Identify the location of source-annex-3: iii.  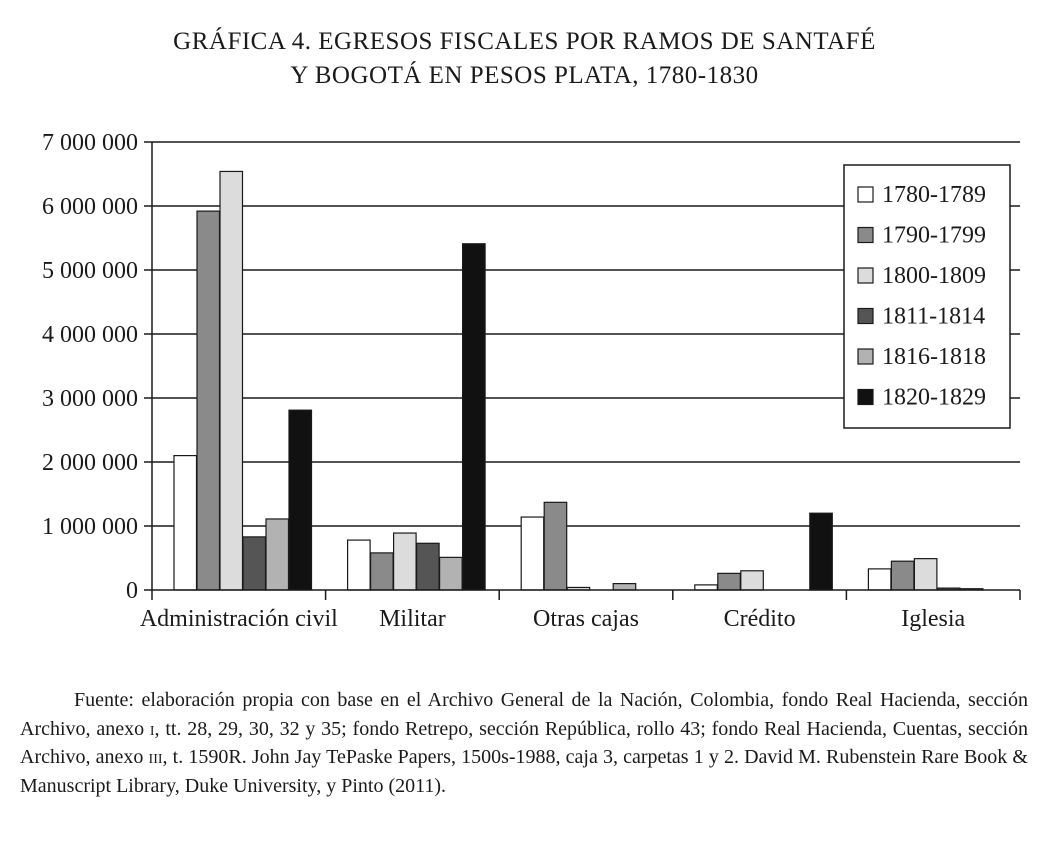
(155, 757).